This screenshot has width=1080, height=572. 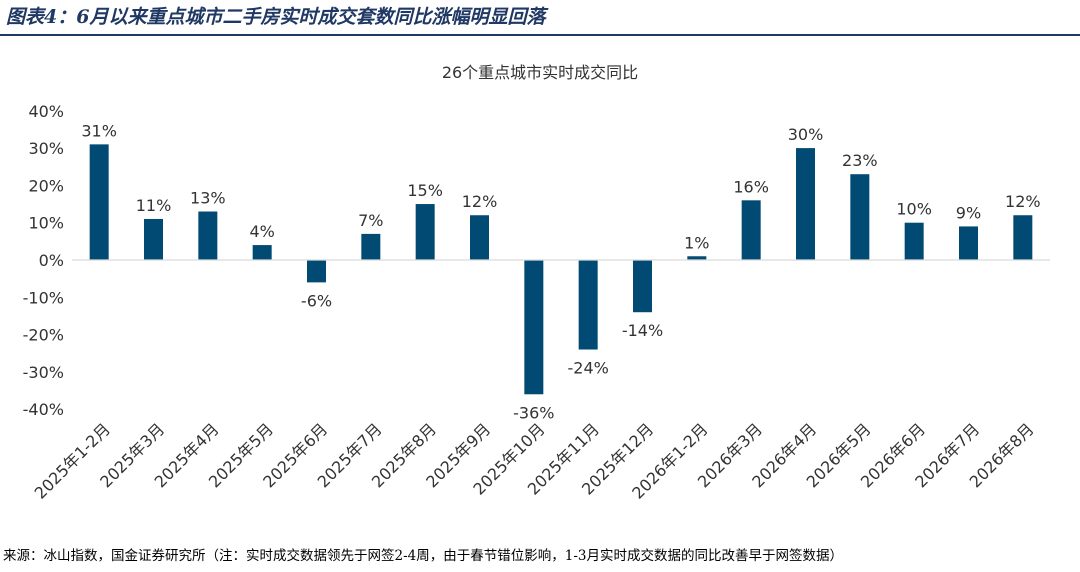 I want to click on y-tick-label: -20%, so click(x=43, y=335).